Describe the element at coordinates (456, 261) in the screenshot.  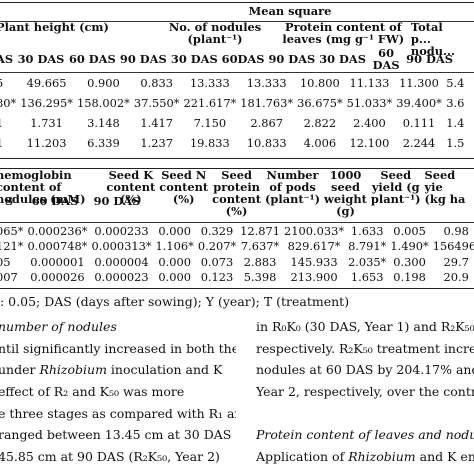
I see `table-cell: 29.7` at that location.